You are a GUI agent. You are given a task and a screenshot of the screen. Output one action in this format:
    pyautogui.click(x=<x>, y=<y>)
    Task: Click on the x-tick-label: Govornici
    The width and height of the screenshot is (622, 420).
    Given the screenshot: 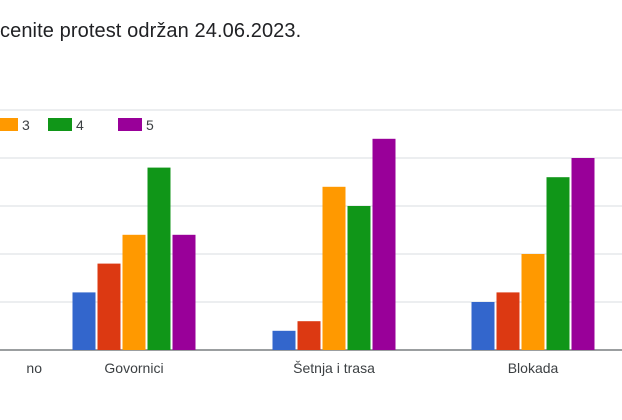 What is the action you would take?
    pyautogui.click(x=133, y=368)
    